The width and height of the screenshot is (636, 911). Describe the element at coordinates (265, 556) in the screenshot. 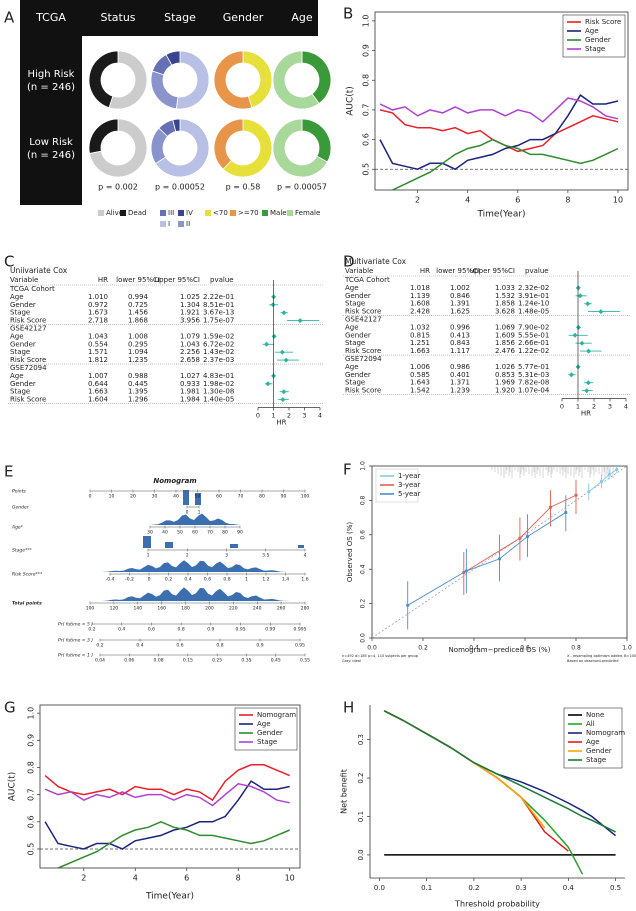

I see `scale-label: 3.5` at that location.